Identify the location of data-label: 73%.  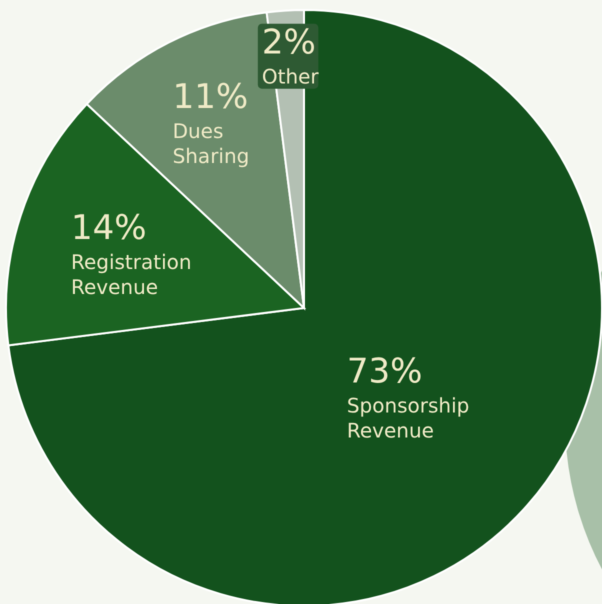
(384, 372).